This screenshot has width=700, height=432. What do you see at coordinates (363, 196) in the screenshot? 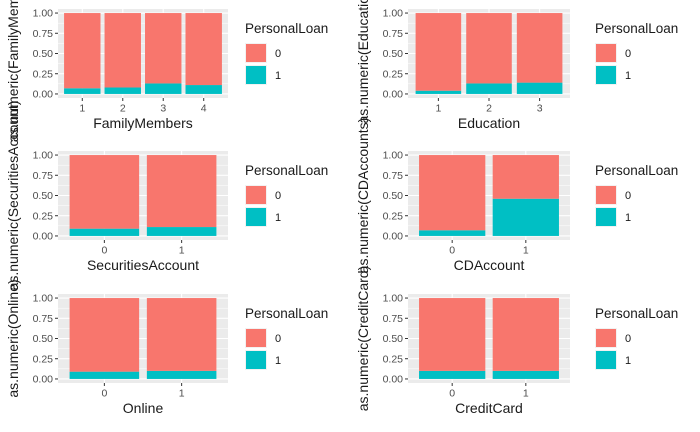
I see `y-axis-title: as.numeric(CDAccounts)` at bounding box center [363, 196].